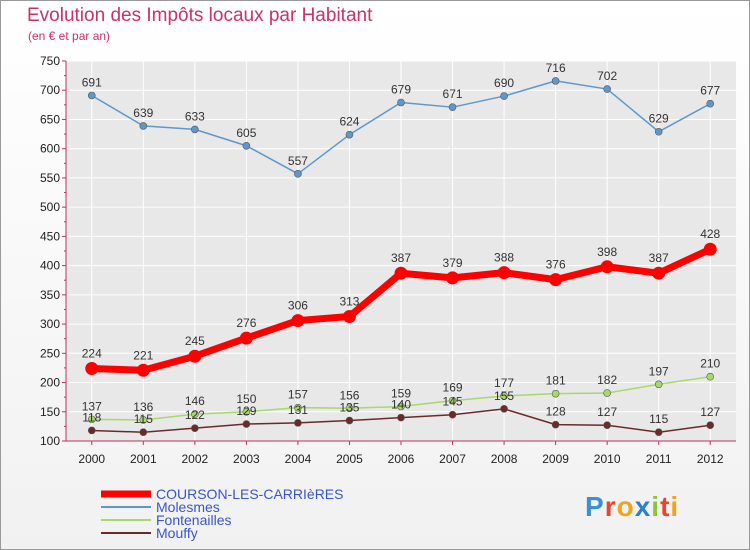 Image resolution: width=750 pixels, height=550 pixels. Describe the element at coordinates (555, 459) in the screenshot. I see `x-tick-label: 2009` at that location.